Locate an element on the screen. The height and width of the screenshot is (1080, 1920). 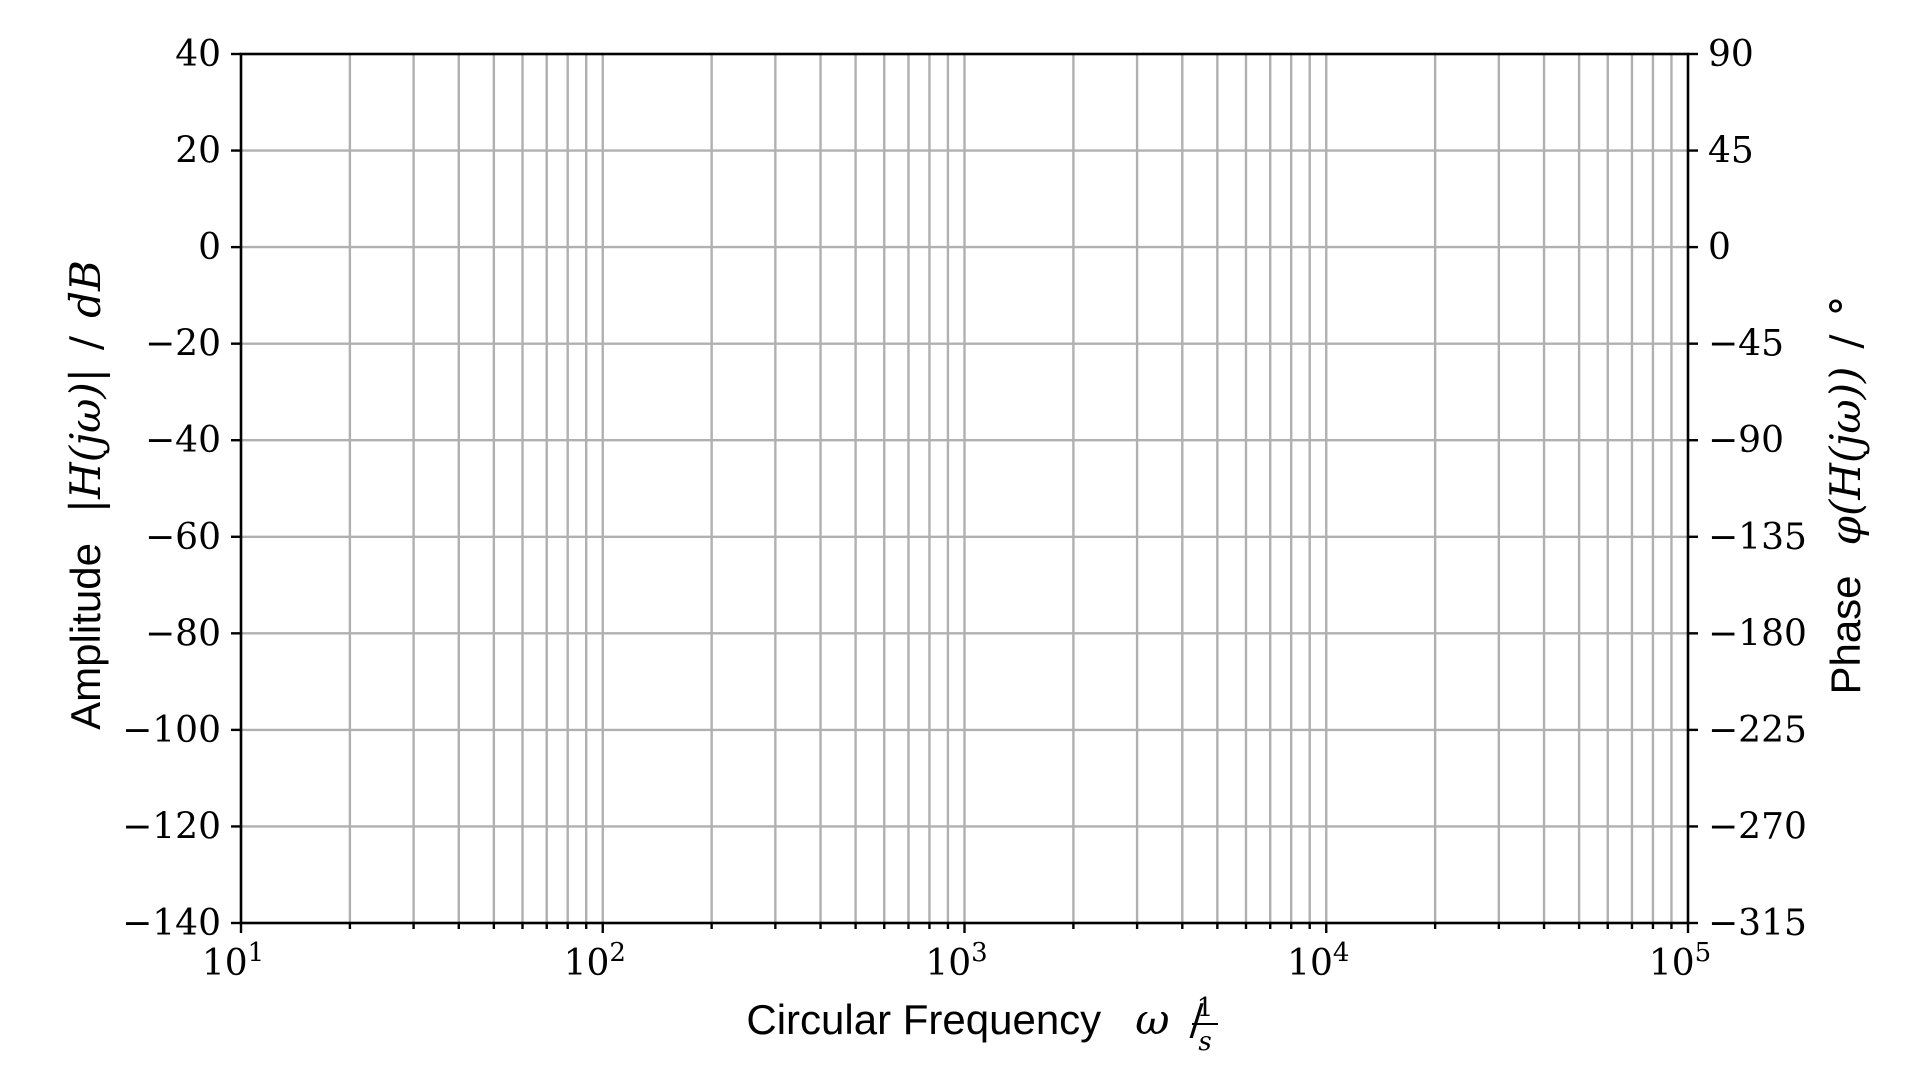
y-left-tick-label: −40 is located at coordinates (183, 440).